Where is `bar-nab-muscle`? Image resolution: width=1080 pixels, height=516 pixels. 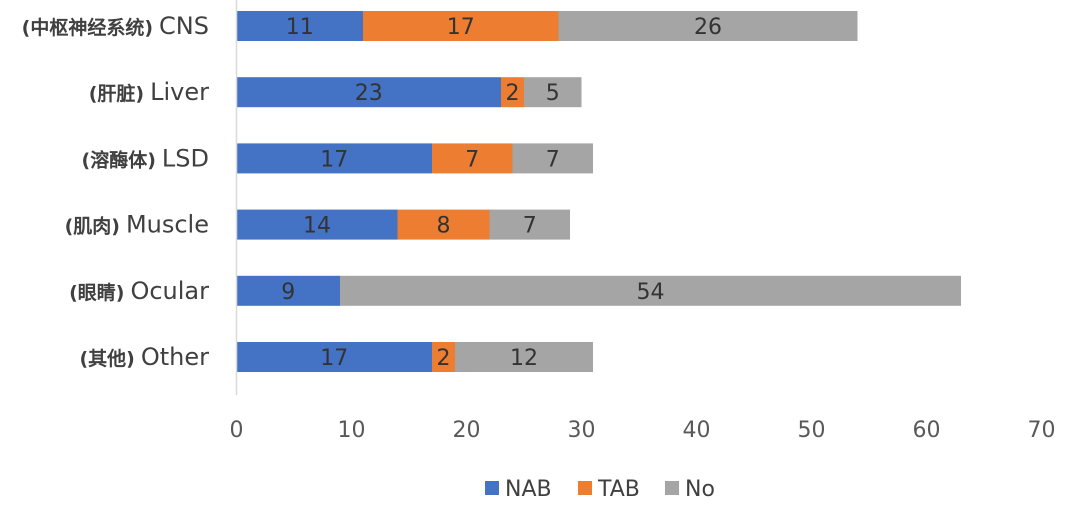
bar-nab-muscle is located at coordinates (317, 224).